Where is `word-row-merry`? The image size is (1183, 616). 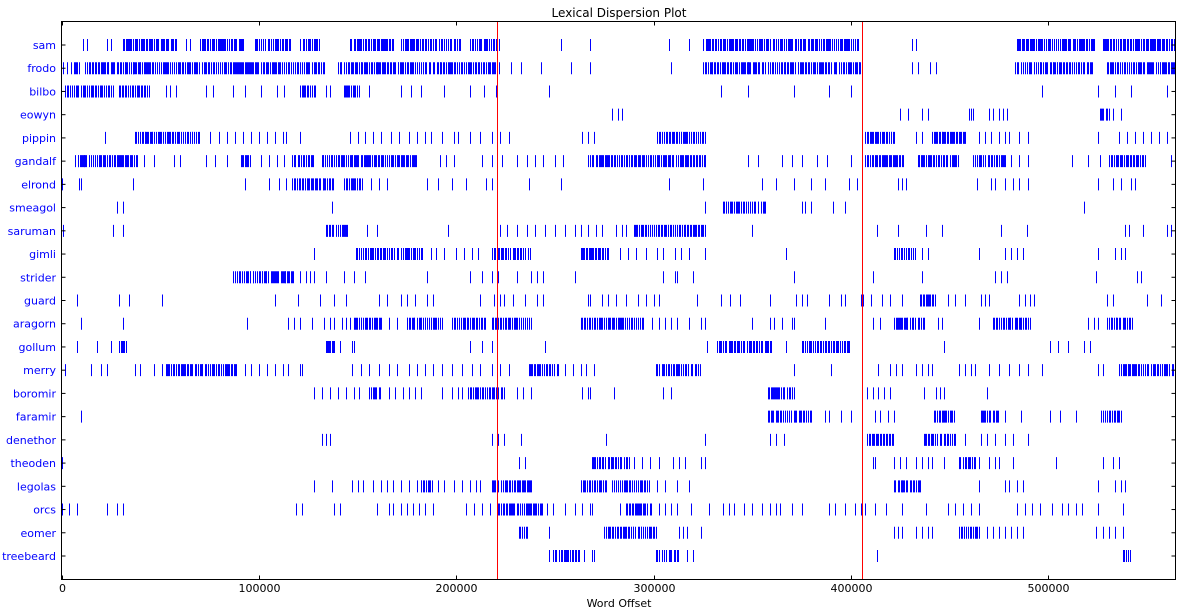
word-row-merry is located at coordinates (619, 370).